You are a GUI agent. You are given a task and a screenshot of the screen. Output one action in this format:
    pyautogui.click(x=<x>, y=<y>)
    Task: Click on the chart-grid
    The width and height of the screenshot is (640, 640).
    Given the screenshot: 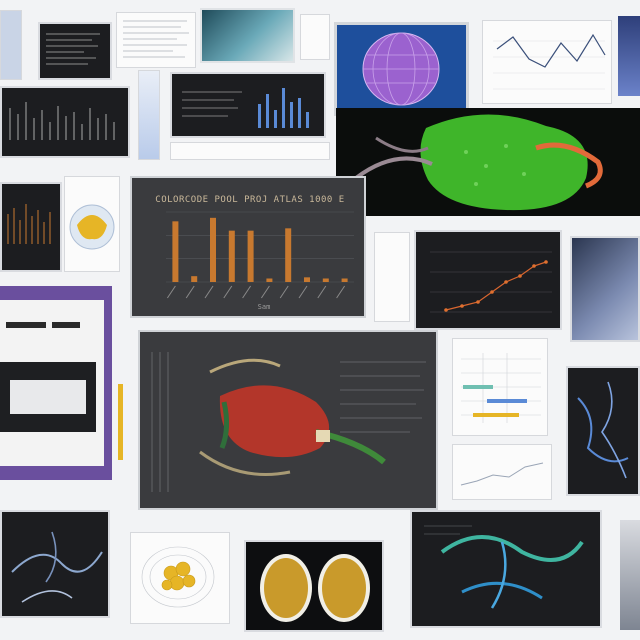 What is the action you would take?
    pyautogui.click(x=260, y=247)
    